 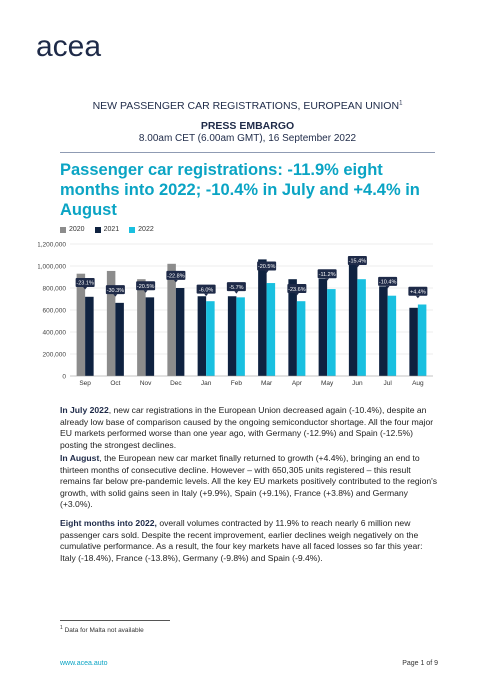 I want to click on bar-2022-aug, so click(x=422, y=340).